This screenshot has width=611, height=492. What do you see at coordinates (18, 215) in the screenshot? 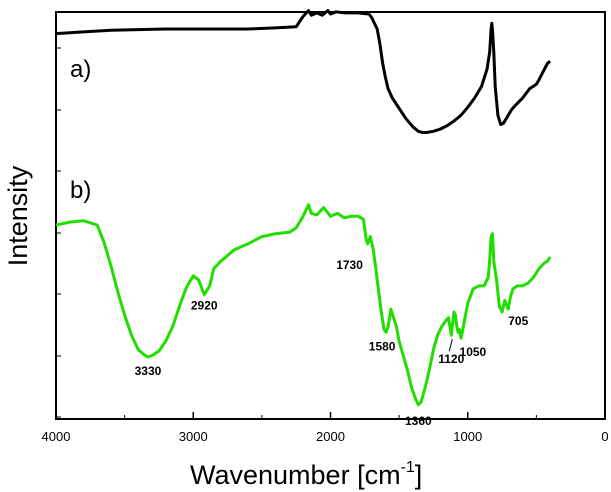
I see `y-axis-title: Intensity` at bounding box center [18, 215].